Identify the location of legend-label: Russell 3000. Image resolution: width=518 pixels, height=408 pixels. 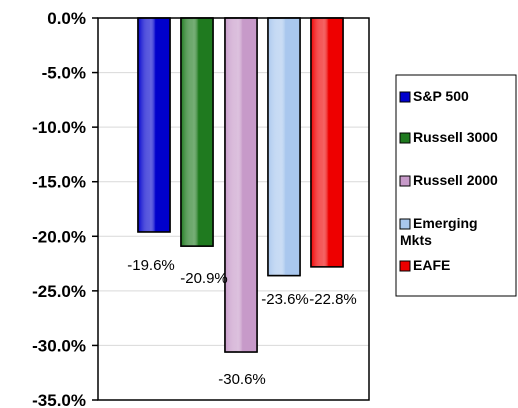
(455, 137).